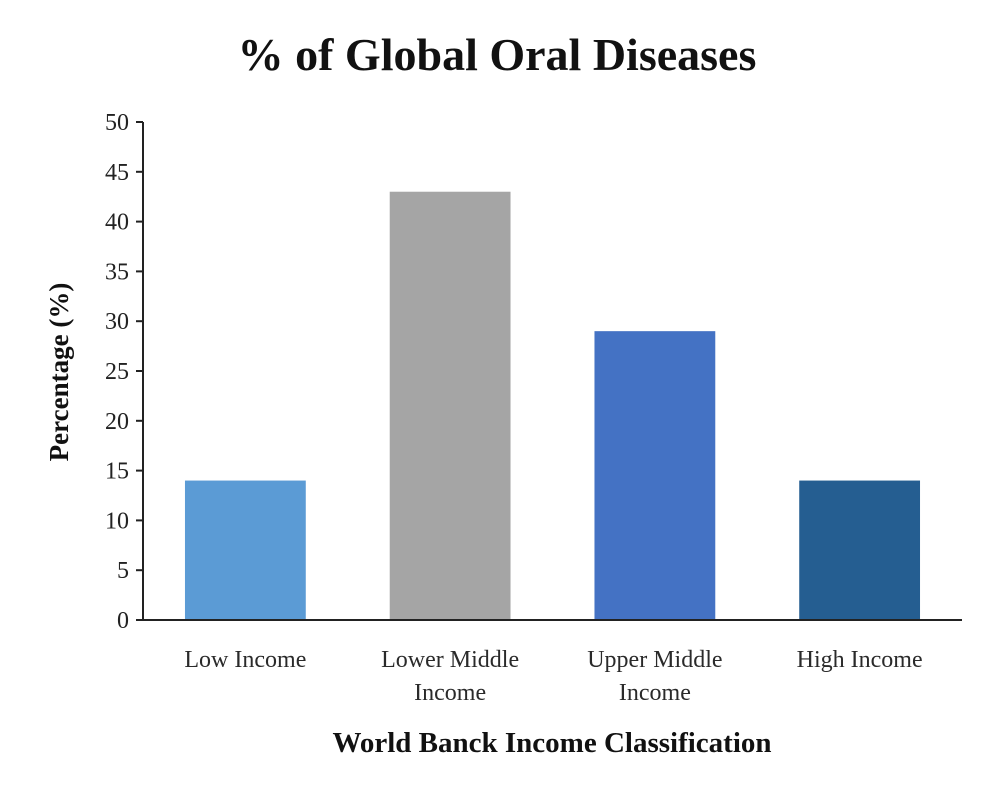 Image resolution: width=993 pixels, height=805 pixels. Describe the element at coordinates (117, 472) in the screenshot. I see `y-tick-label: 15` at that location.